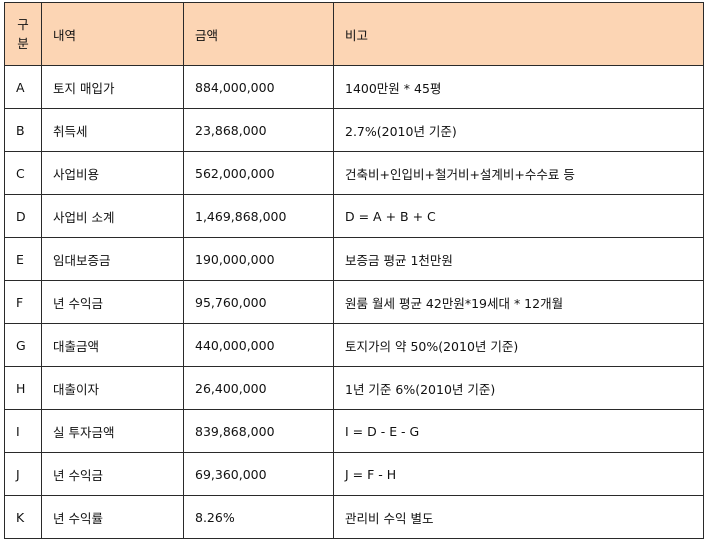 The width and height of the screenshot is (709, 546). Describe the element at coordinates (258, 87) in the screenshot. I see `row-amount-cell: 884,000,000` at that location.